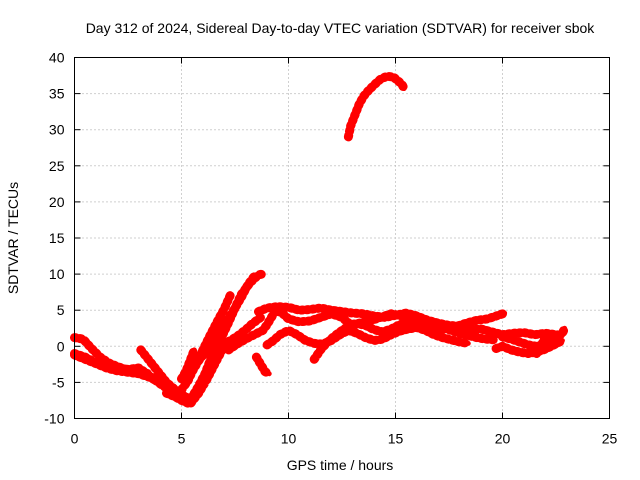  What do you see at coordinates (396, 439) in the screenshot?
I see `x-tick-label: 15` at bounding box center [396, 439].